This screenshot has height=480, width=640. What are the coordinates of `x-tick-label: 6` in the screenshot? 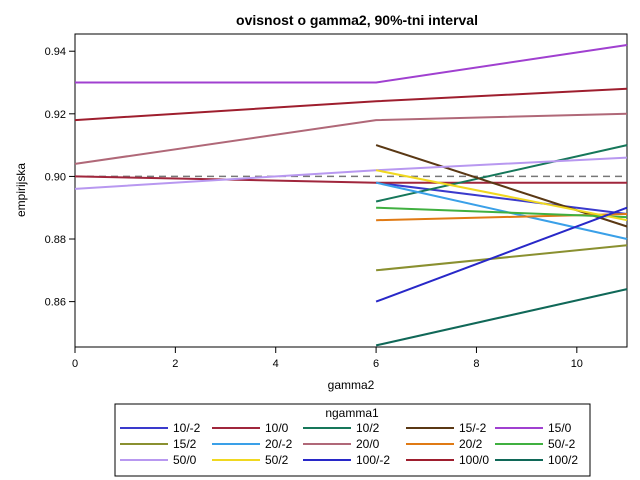 It's located at (376, 364).